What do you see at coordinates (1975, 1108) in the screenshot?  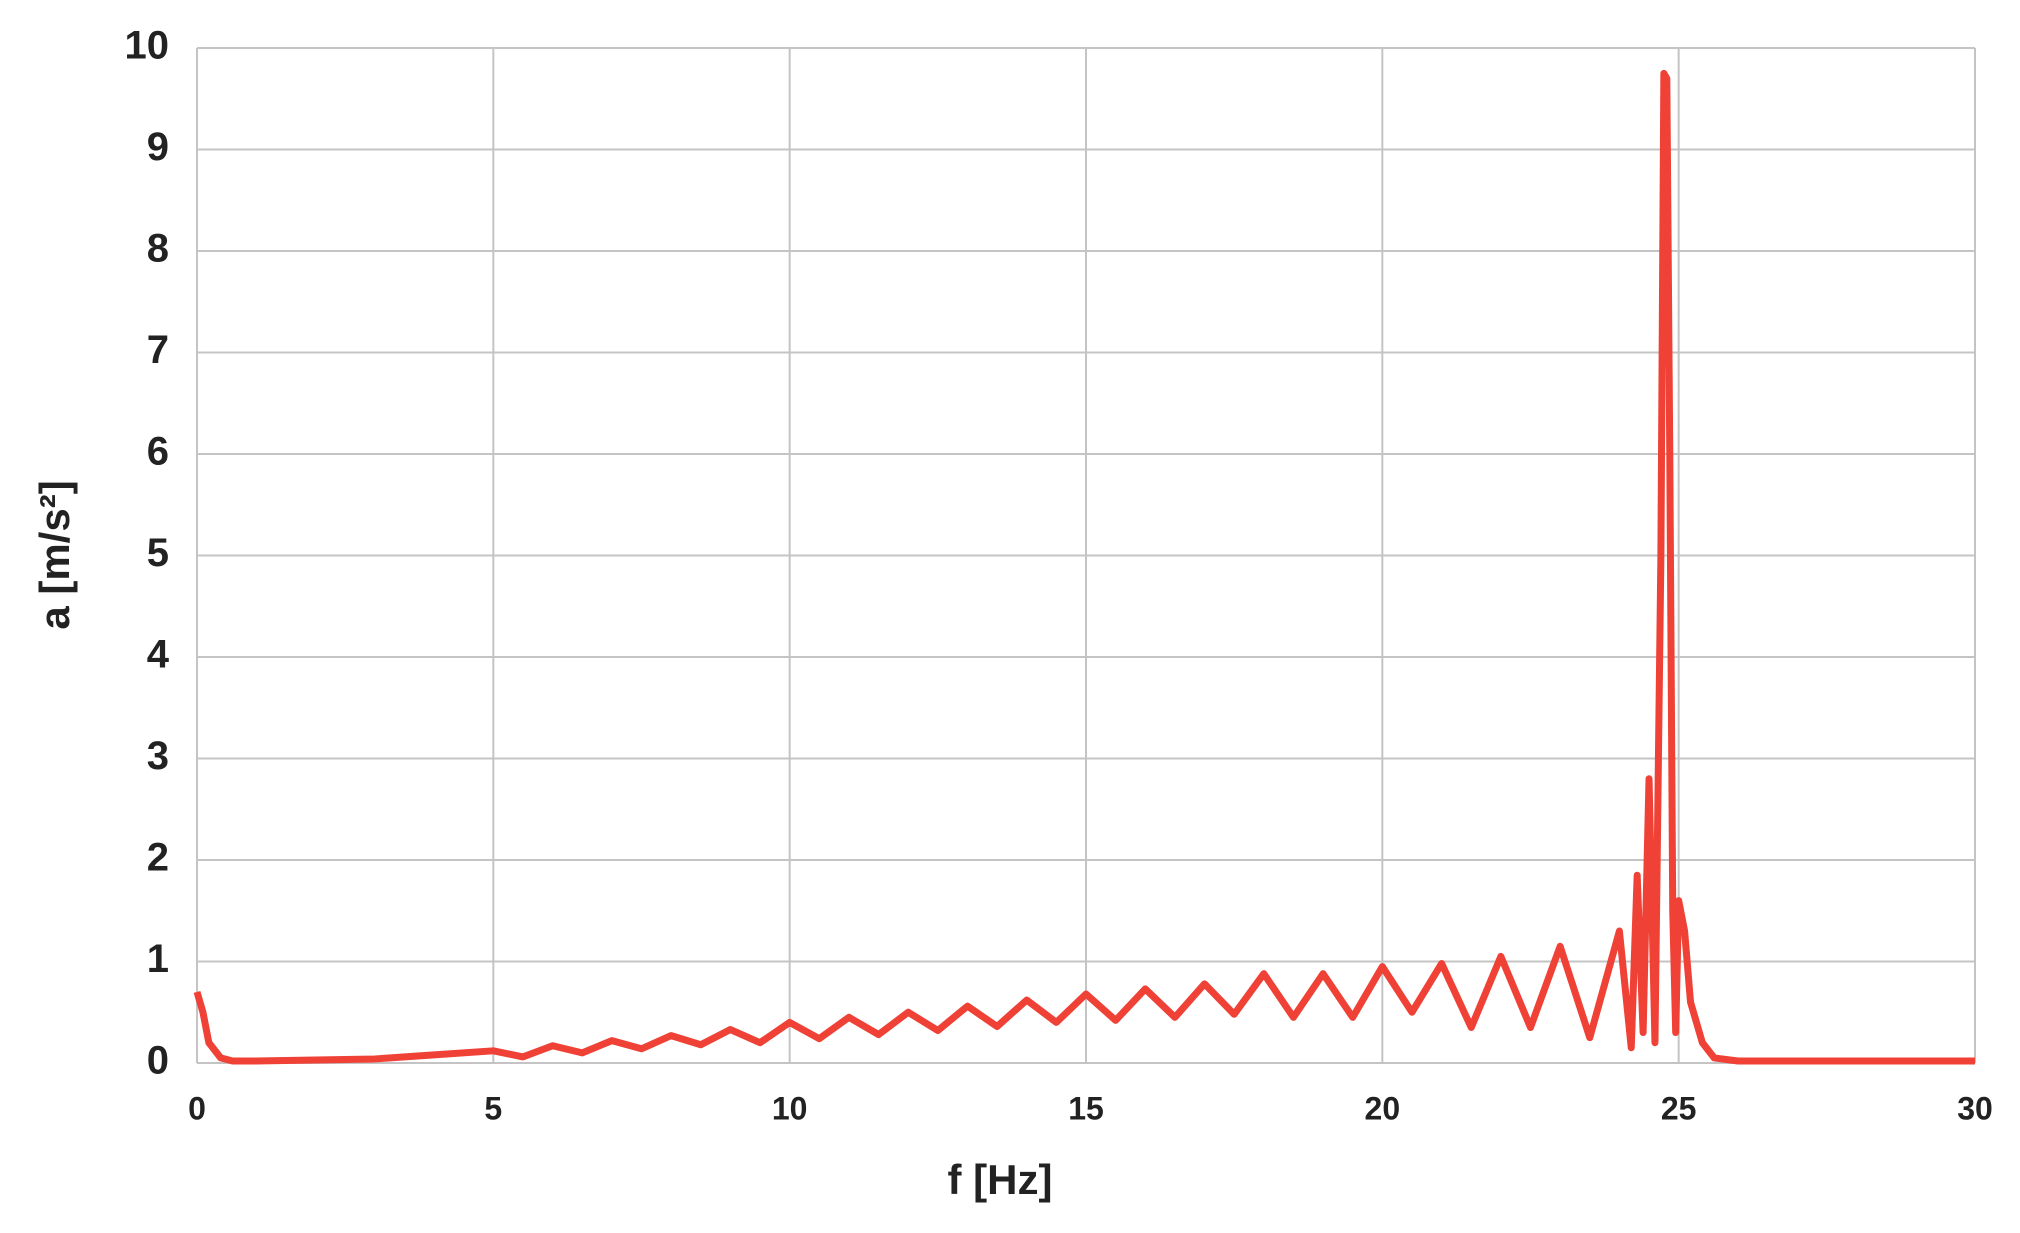 I see `x-tick-label: 30` at bounding box center [1975, 1108].